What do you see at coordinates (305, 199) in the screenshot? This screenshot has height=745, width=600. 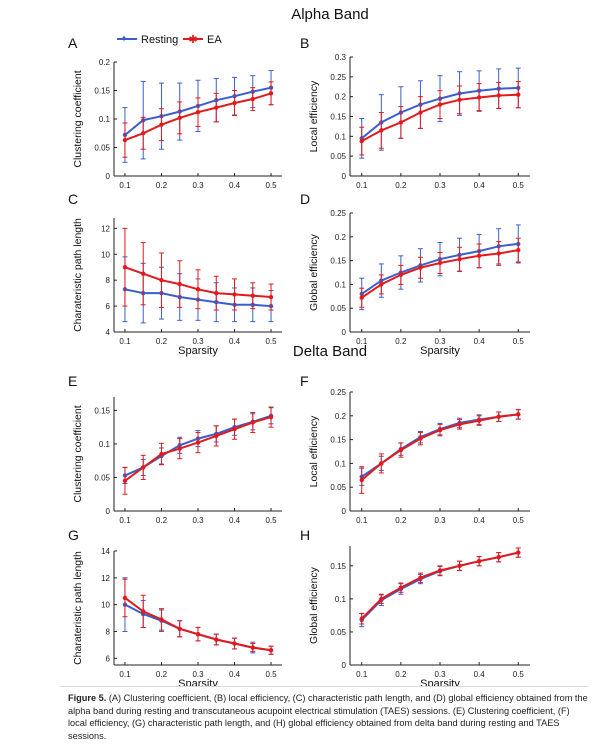 I see `panel-letter: D` at bounding box center [305, 199].